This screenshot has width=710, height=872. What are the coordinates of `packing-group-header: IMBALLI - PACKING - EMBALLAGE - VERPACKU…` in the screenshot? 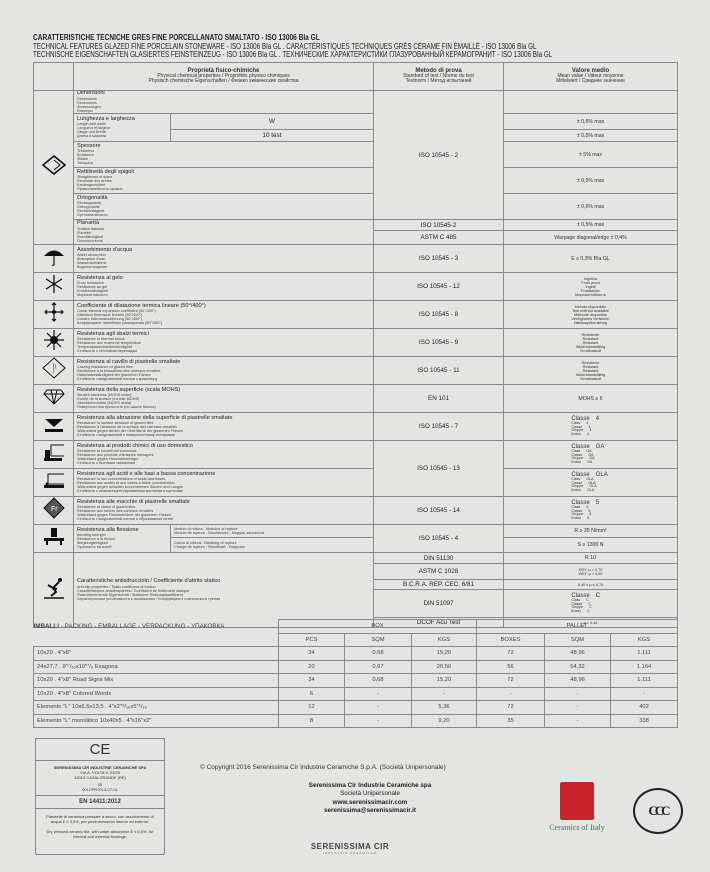 It's located at (356, 626).